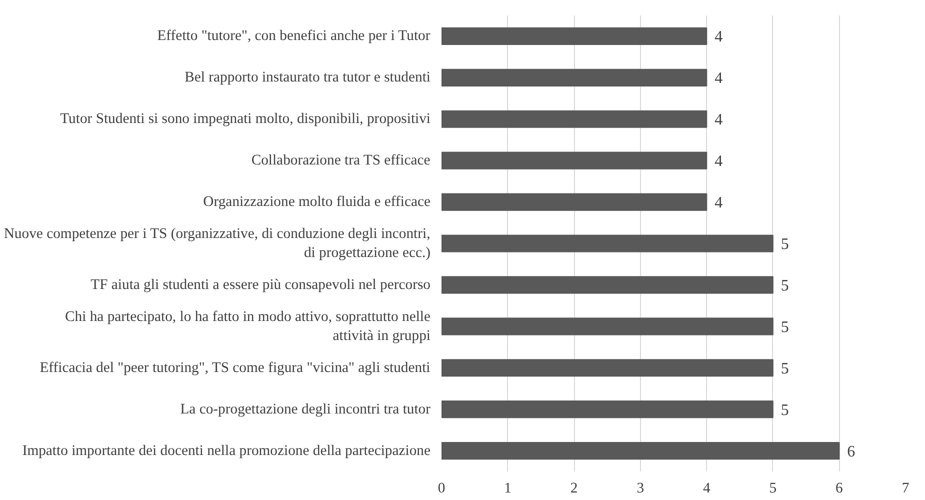 The image size is (925, 500). What do you see at coordinates (442, 488) in the screenshot?
I see `x-tick-label: 0` at bounding box center [442, 488].